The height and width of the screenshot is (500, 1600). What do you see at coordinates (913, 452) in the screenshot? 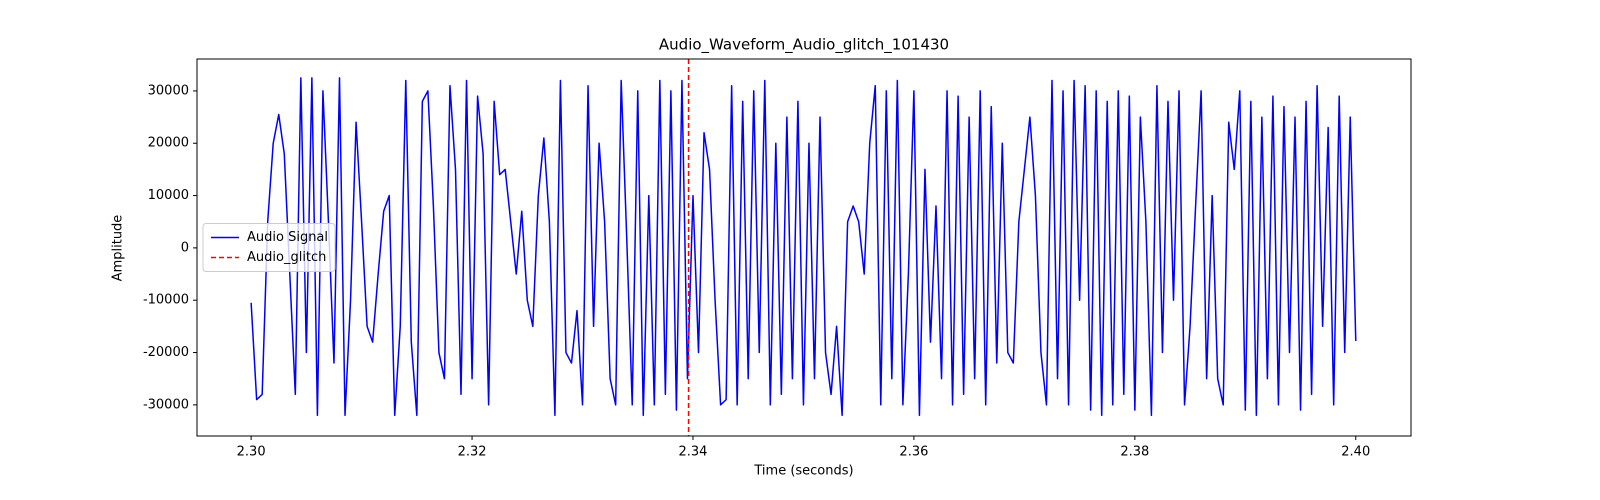
I see `x-tick-label: 2.36` at bounding box center [913, 452].